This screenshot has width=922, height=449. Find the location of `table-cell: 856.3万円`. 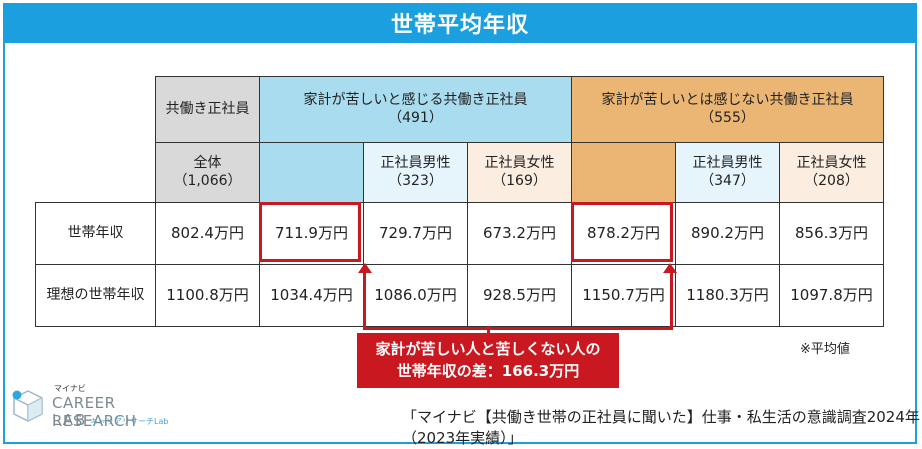

table-cell: 856.3万円 is located at coordinates (831, 233).